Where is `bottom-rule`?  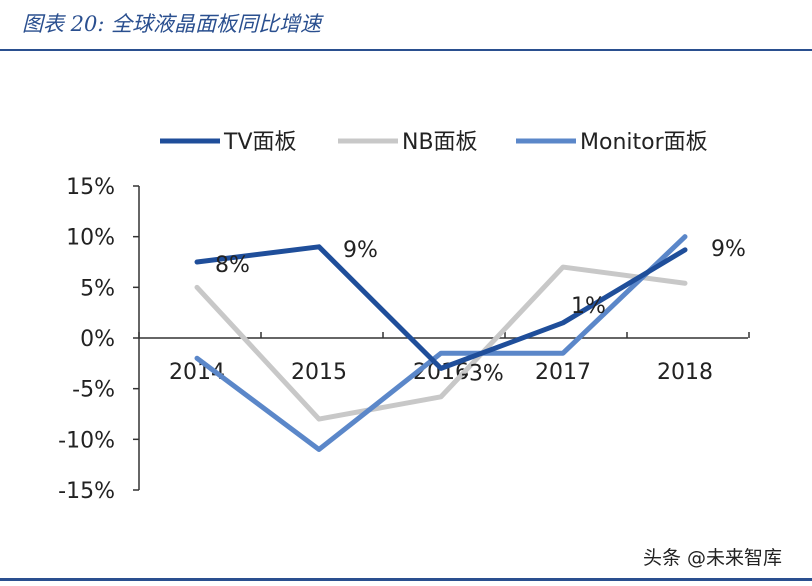
bottom-rule is located at coordinates (406, 579).